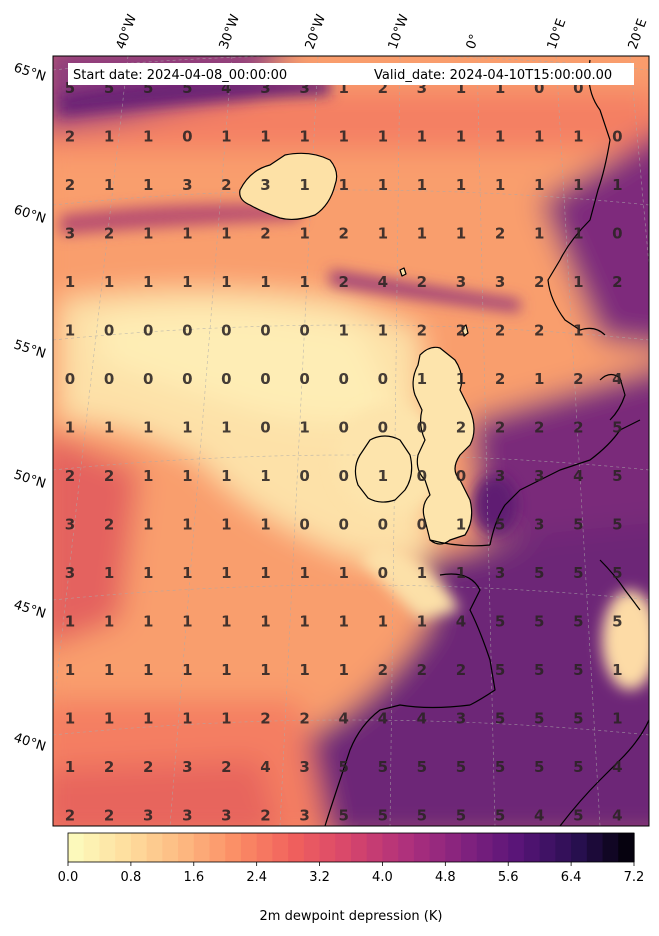  Describe the element at coordinates (579, 197) in the screenshot. I see `norway-coast` at that location.